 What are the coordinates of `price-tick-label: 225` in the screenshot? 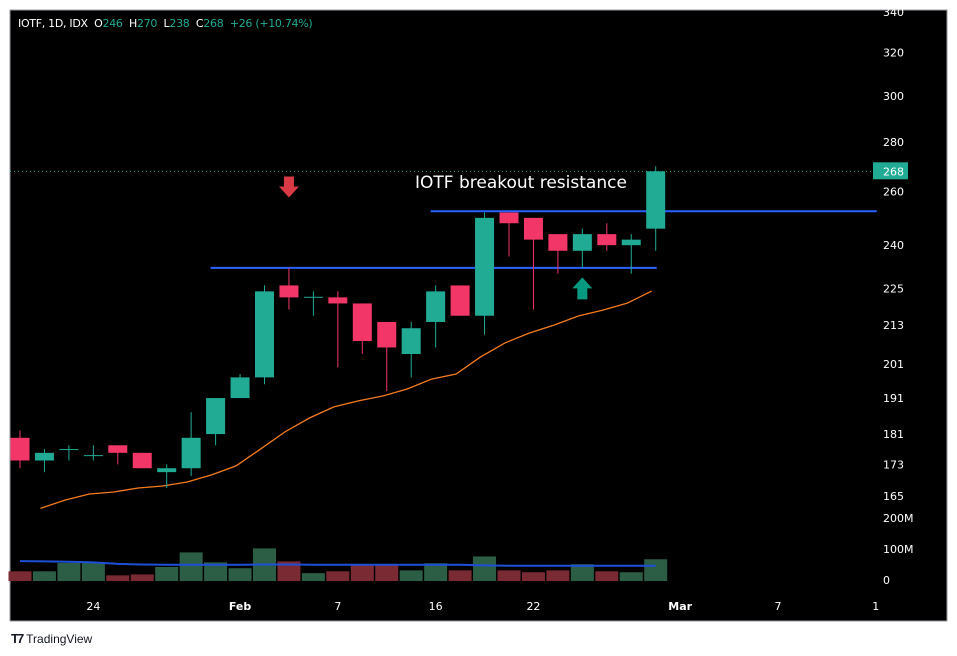 It's located at (893, 288).